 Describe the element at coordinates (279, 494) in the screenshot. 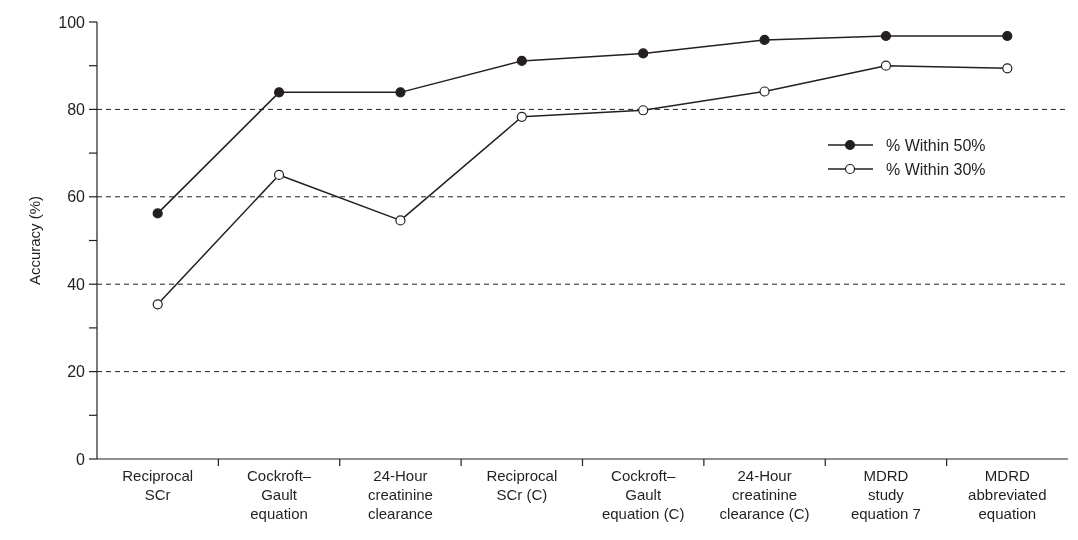

I see `x-tick-label: Cockroft– Gault equation` at that location.